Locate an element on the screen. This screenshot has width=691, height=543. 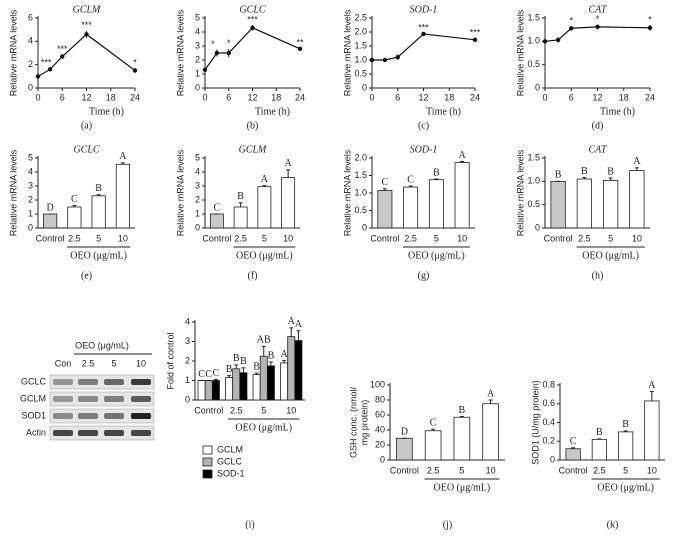
y-axis-label: GSH conc. (nmol/ is located at coordinates (353, 422).